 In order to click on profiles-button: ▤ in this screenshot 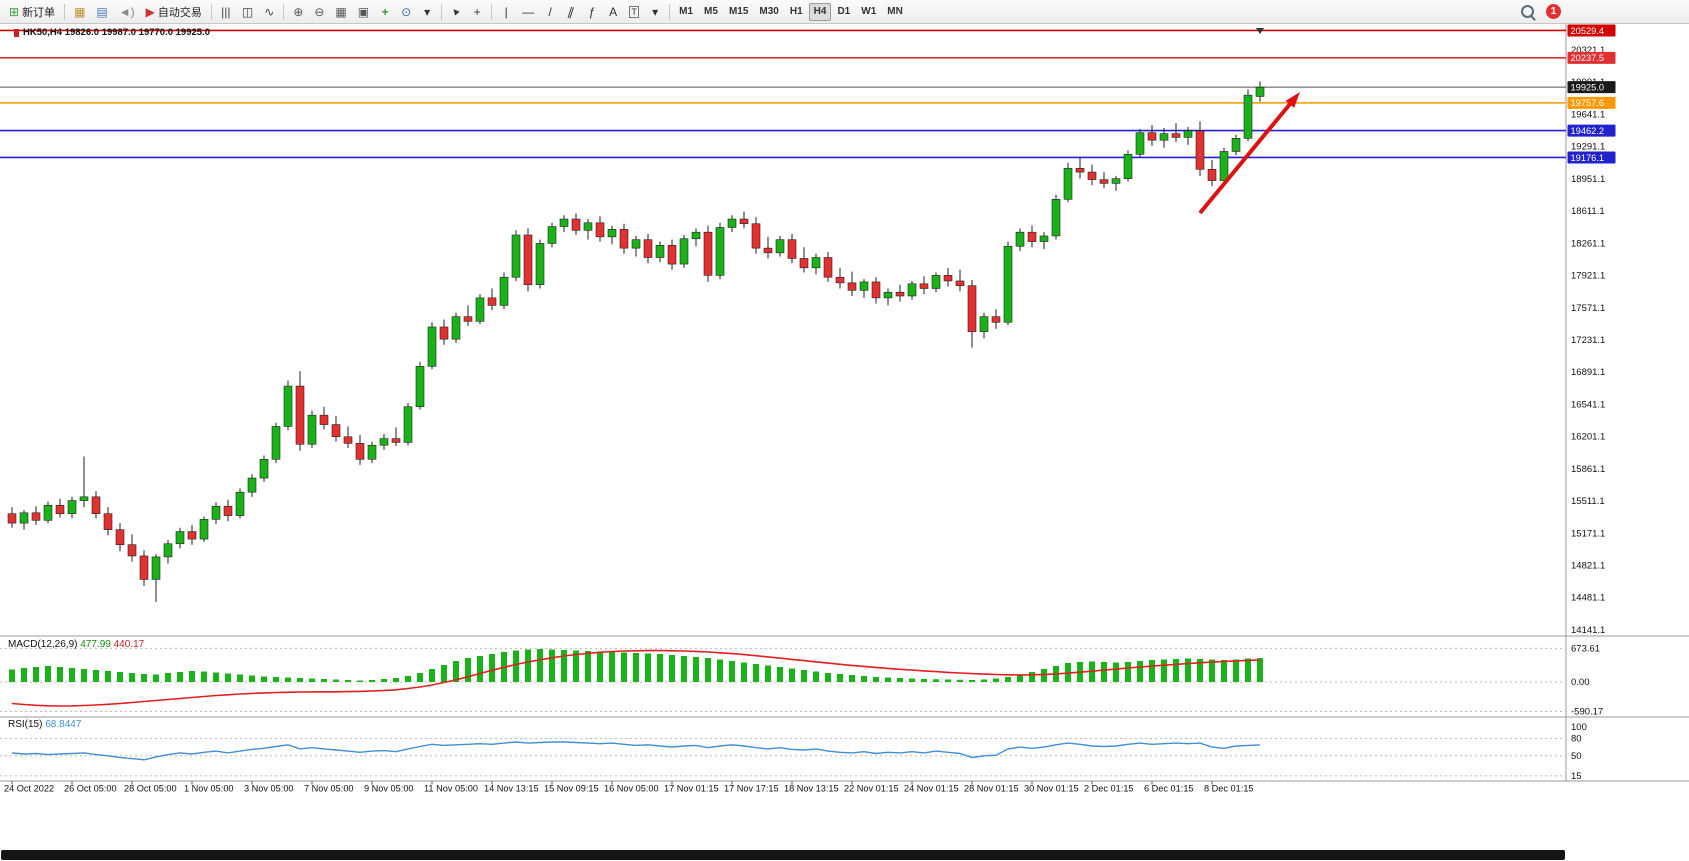, I will do `click(101, 12)`.